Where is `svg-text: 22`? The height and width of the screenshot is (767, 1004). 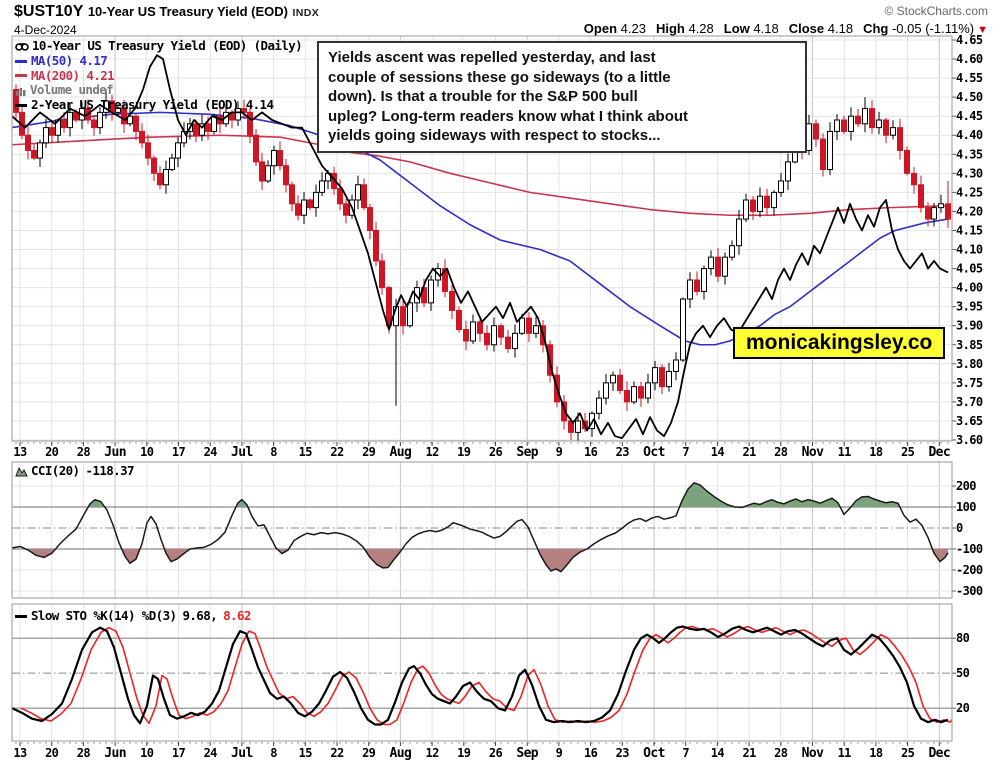
svg-text: 22 is located at coordinates (337, 452).